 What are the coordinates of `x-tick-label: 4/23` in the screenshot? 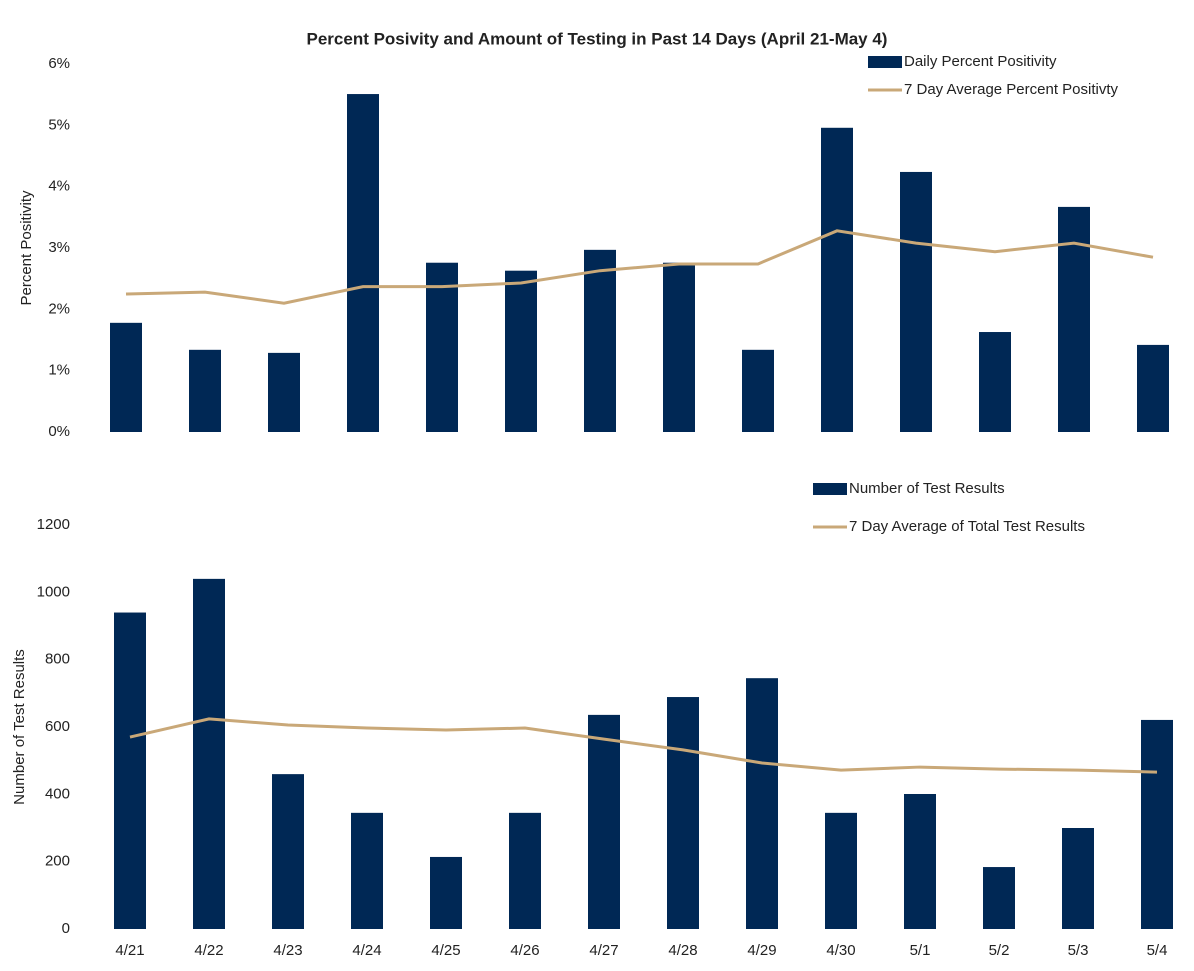 It's located at (287, 950).